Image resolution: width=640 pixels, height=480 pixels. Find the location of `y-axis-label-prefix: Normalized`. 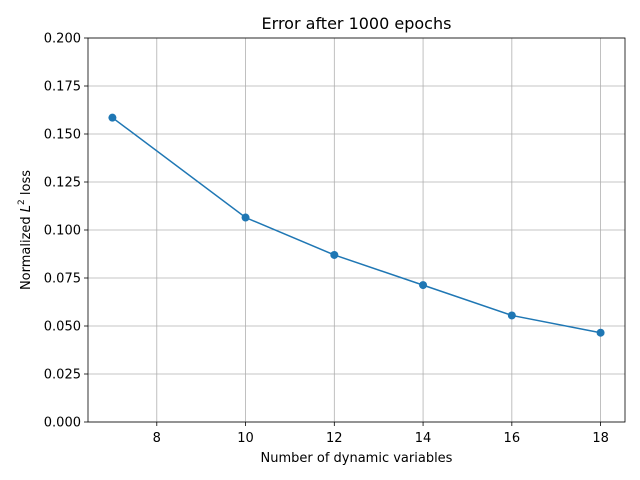

y-axis-label-prefix: Normalized is located at coordinates (26, 251).